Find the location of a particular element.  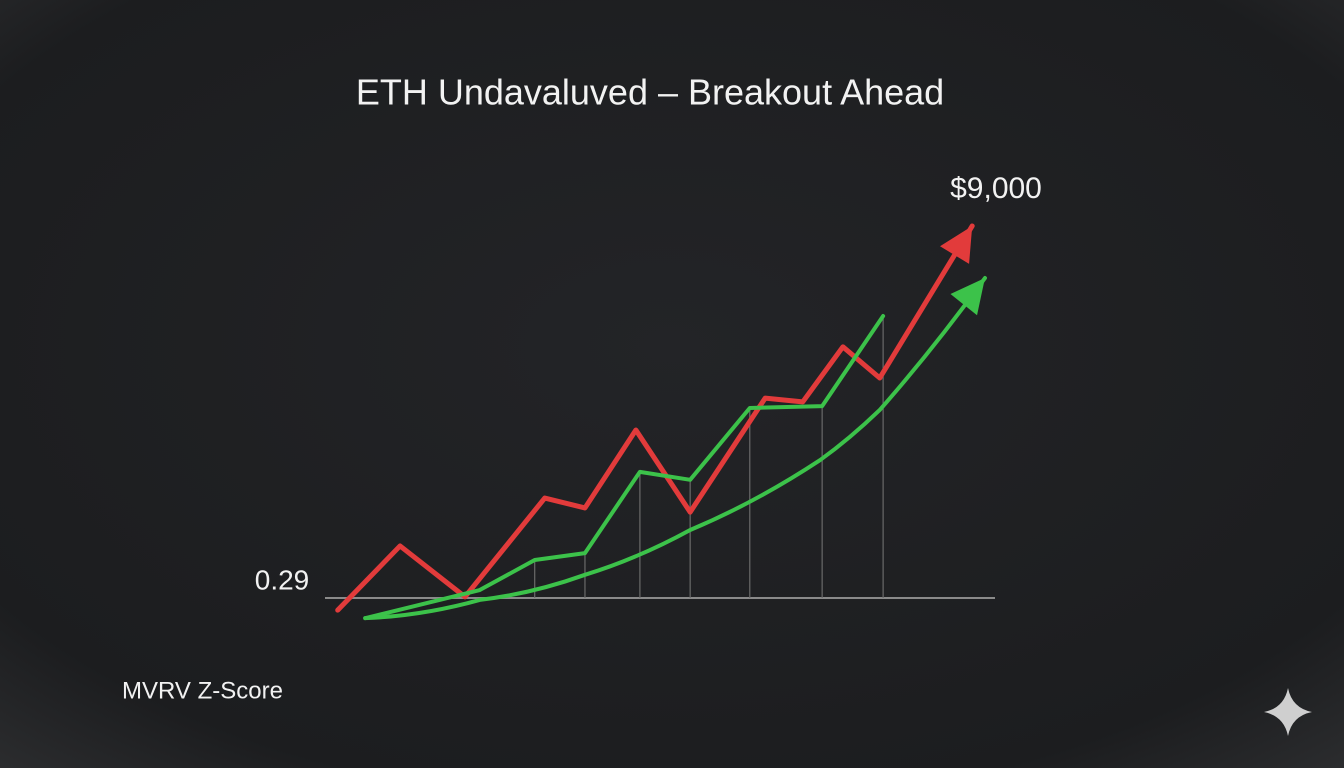

target-label: $9,000 is located at coordinates (996, 188).